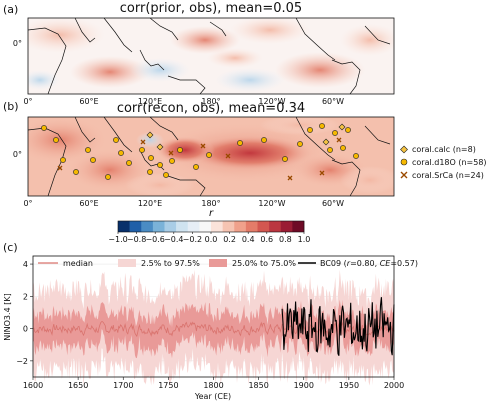  Describe the element at coordinates (25, 329) in the screenshot. I see `y-tick-label: 0` at that location.